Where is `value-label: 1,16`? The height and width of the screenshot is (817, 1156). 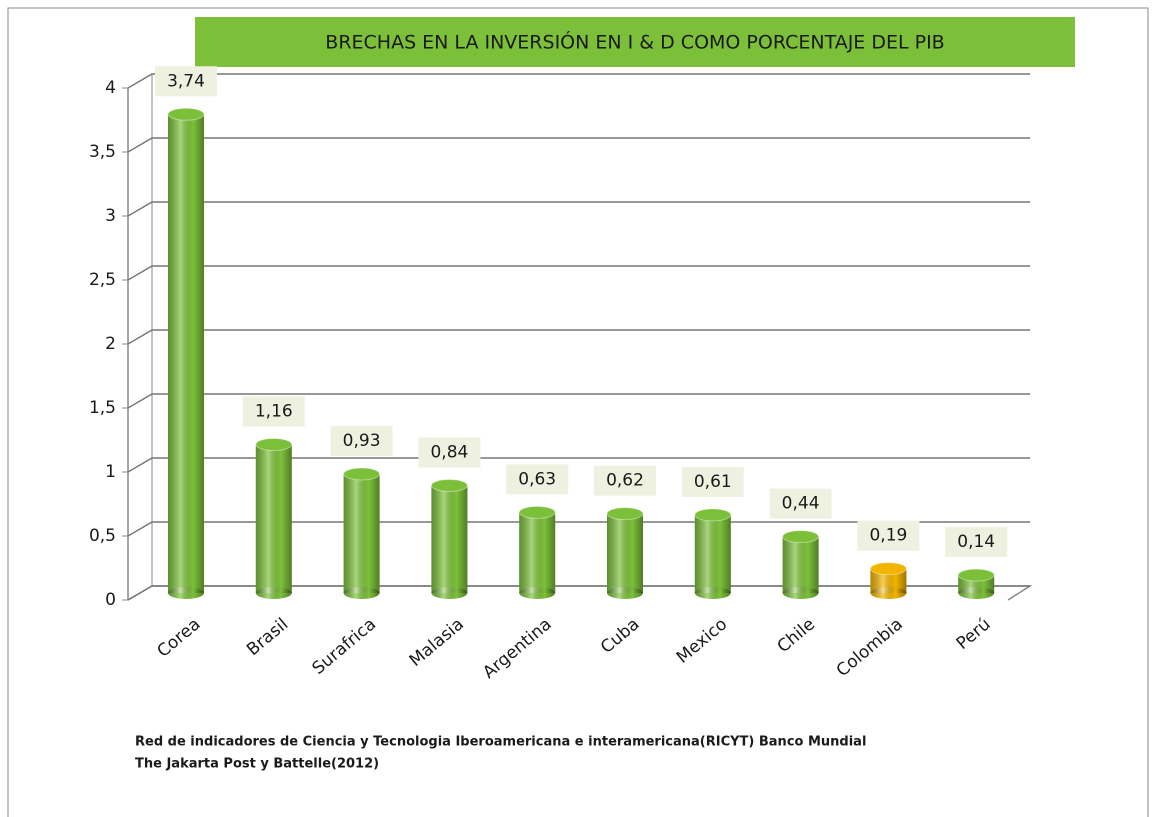
value-label: 1,16 is located at coordinates (274, 412).